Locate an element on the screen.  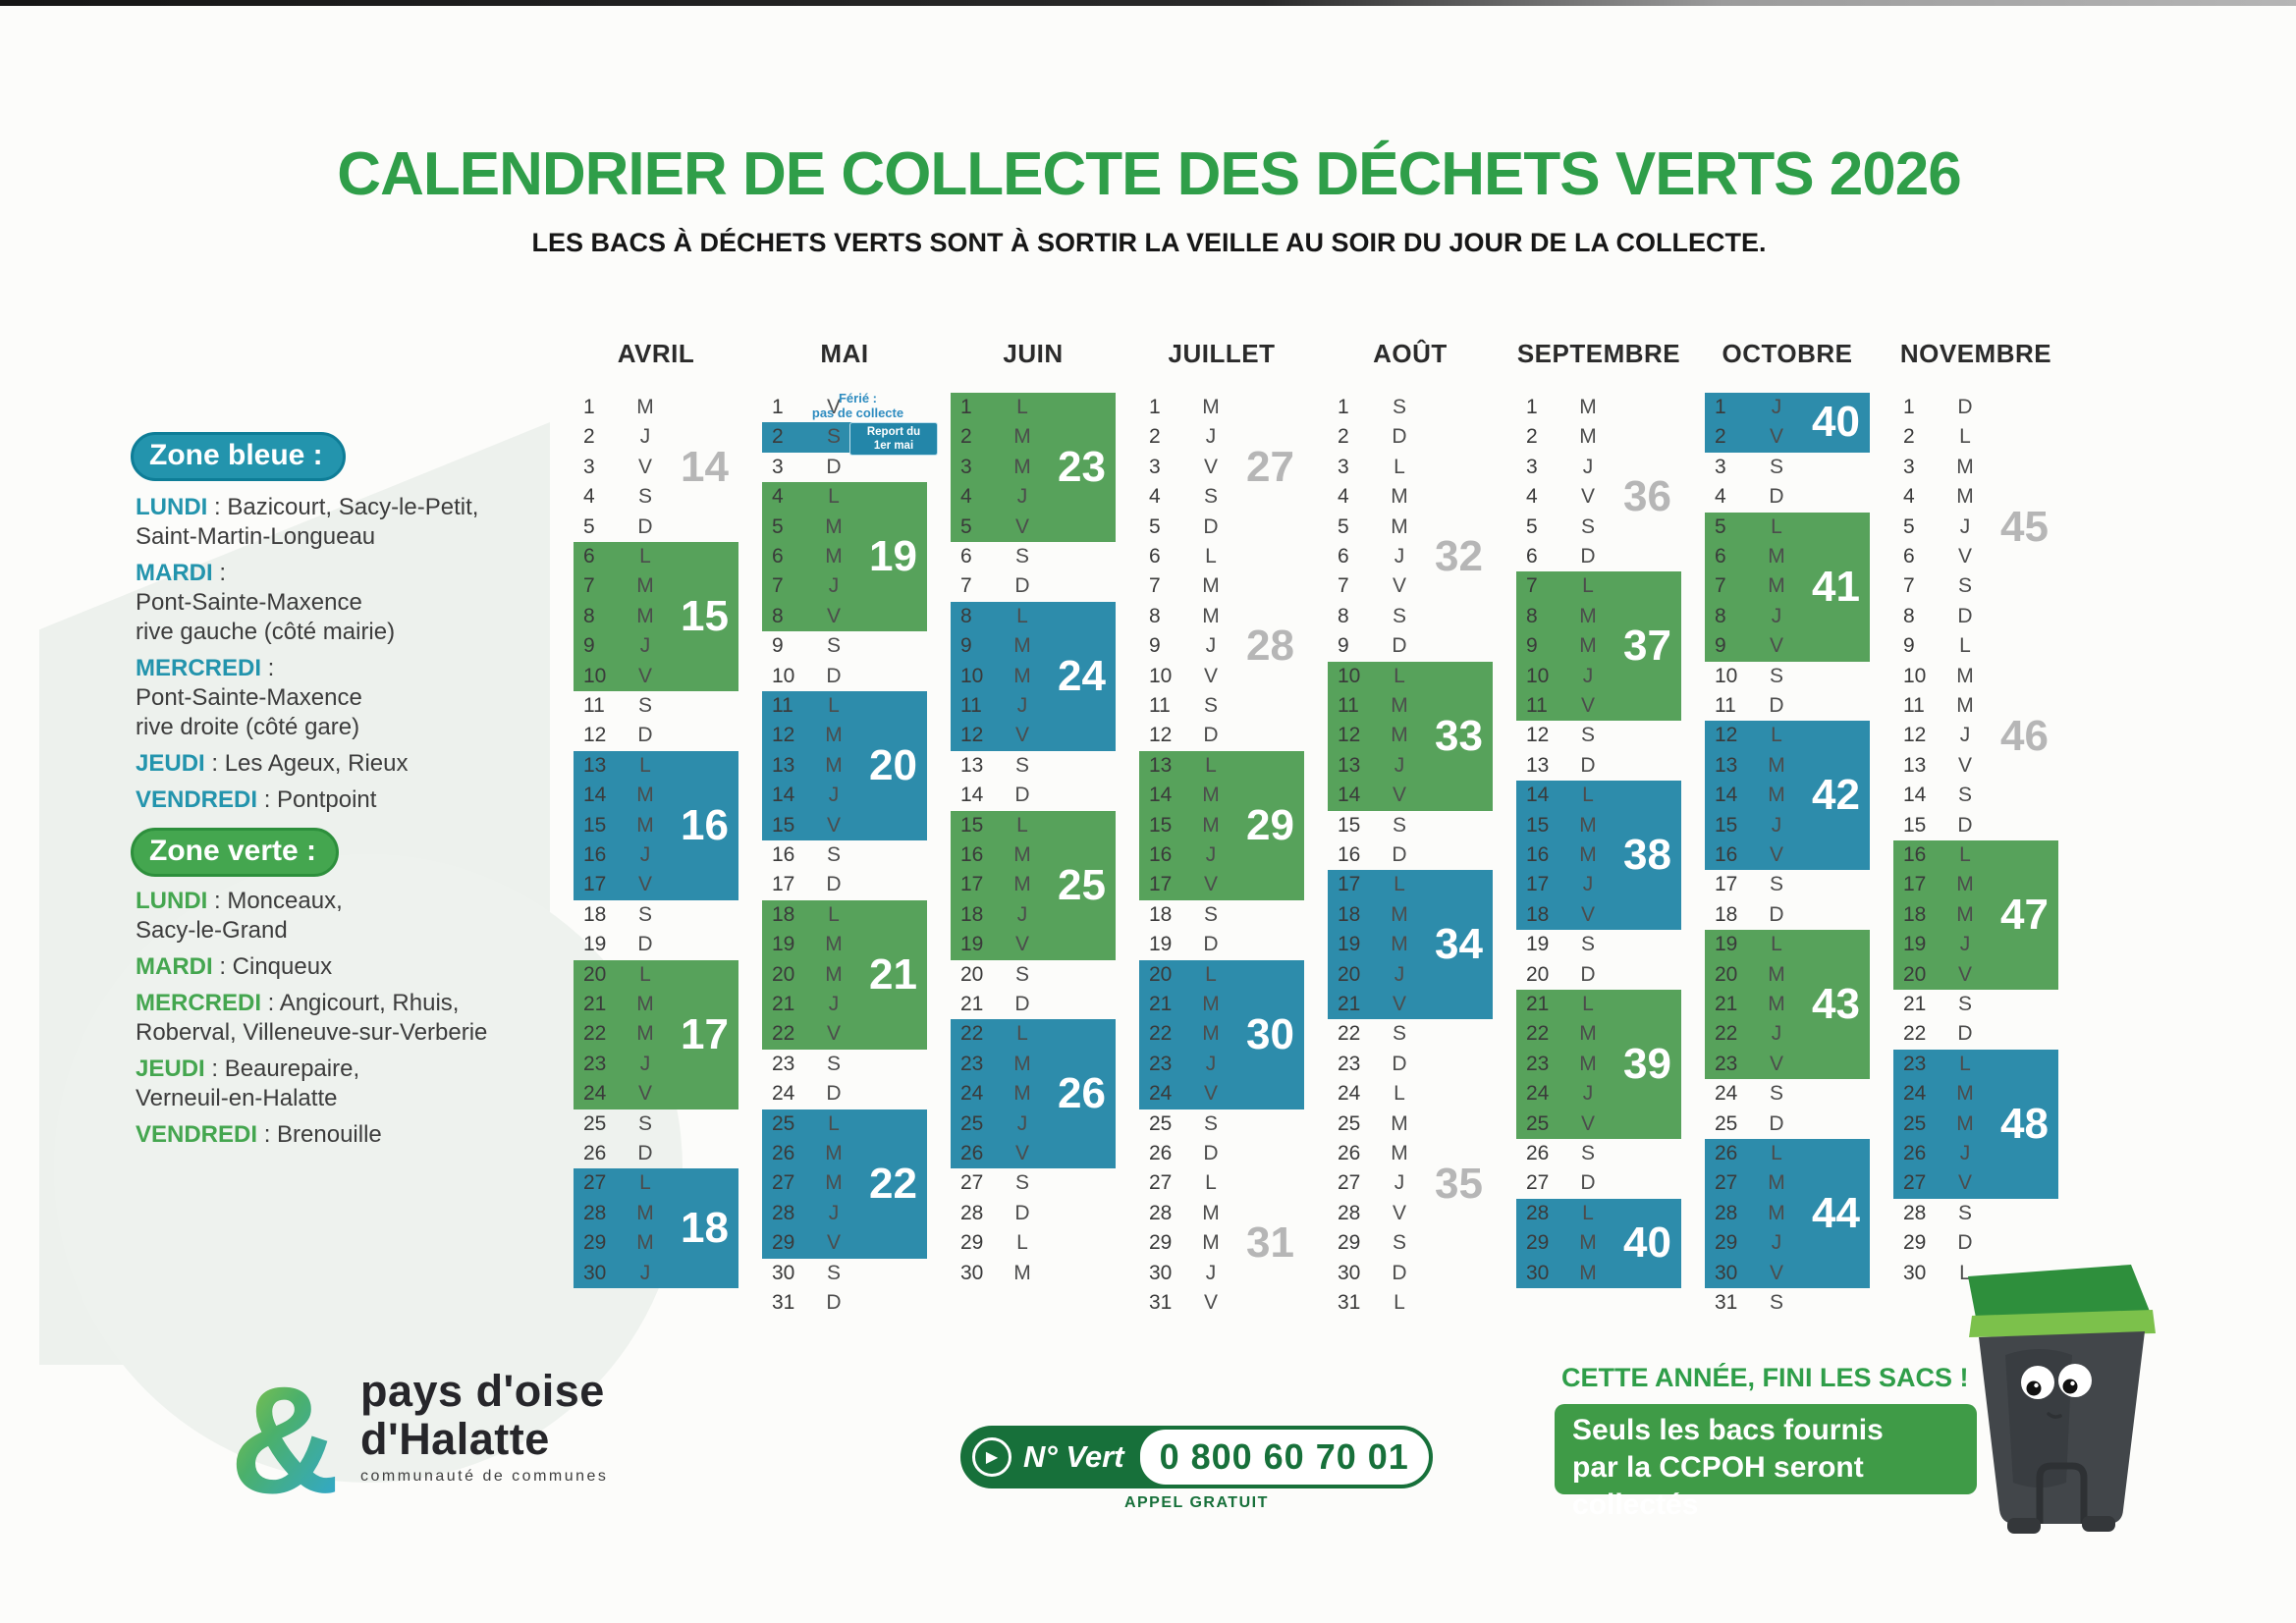
day-number: 17 is located at coordinates (1726, 884).